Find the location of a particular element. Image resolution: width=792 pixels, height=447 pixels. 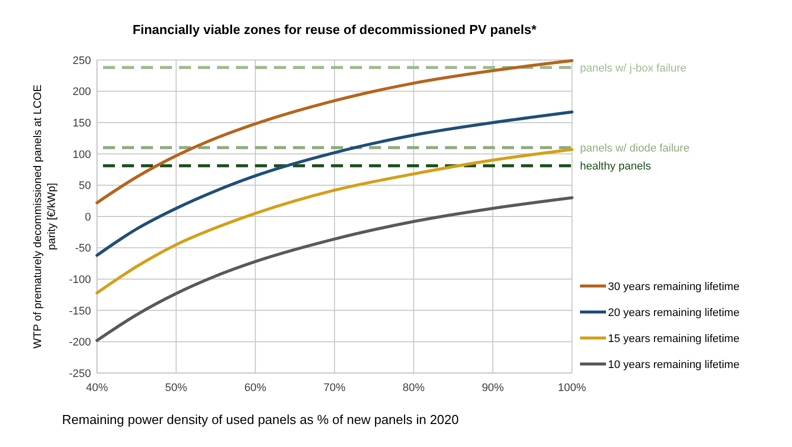

chart-title: Financially viable zones for reuse of decommissioned PV panels* is located at coordinates (335, 29).